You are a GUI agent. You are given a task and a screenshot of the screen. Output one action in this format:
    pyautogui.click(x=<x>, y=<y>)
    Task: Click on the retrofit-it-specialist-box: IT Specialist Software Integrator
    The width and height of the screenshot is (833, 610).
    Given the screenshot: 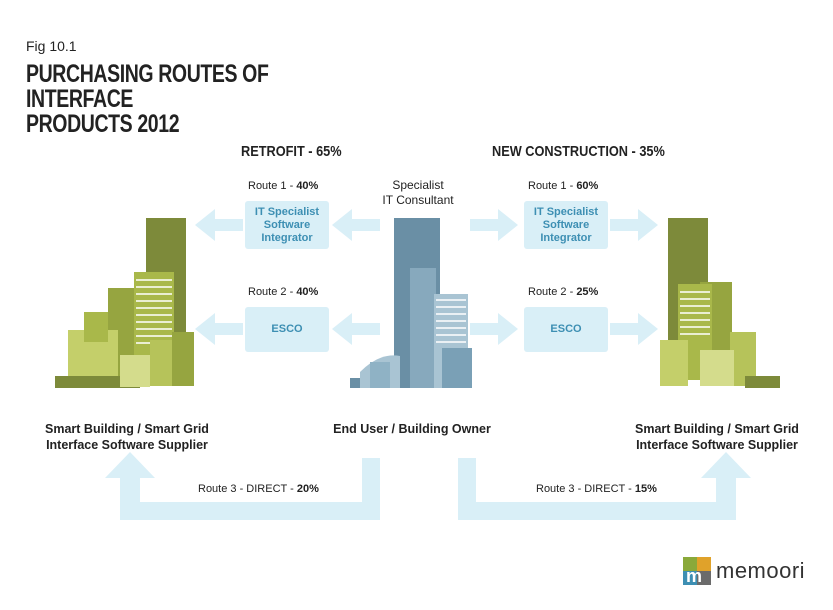 What is the action you would take?
    pyautogui.click(x=287, y=225)
    